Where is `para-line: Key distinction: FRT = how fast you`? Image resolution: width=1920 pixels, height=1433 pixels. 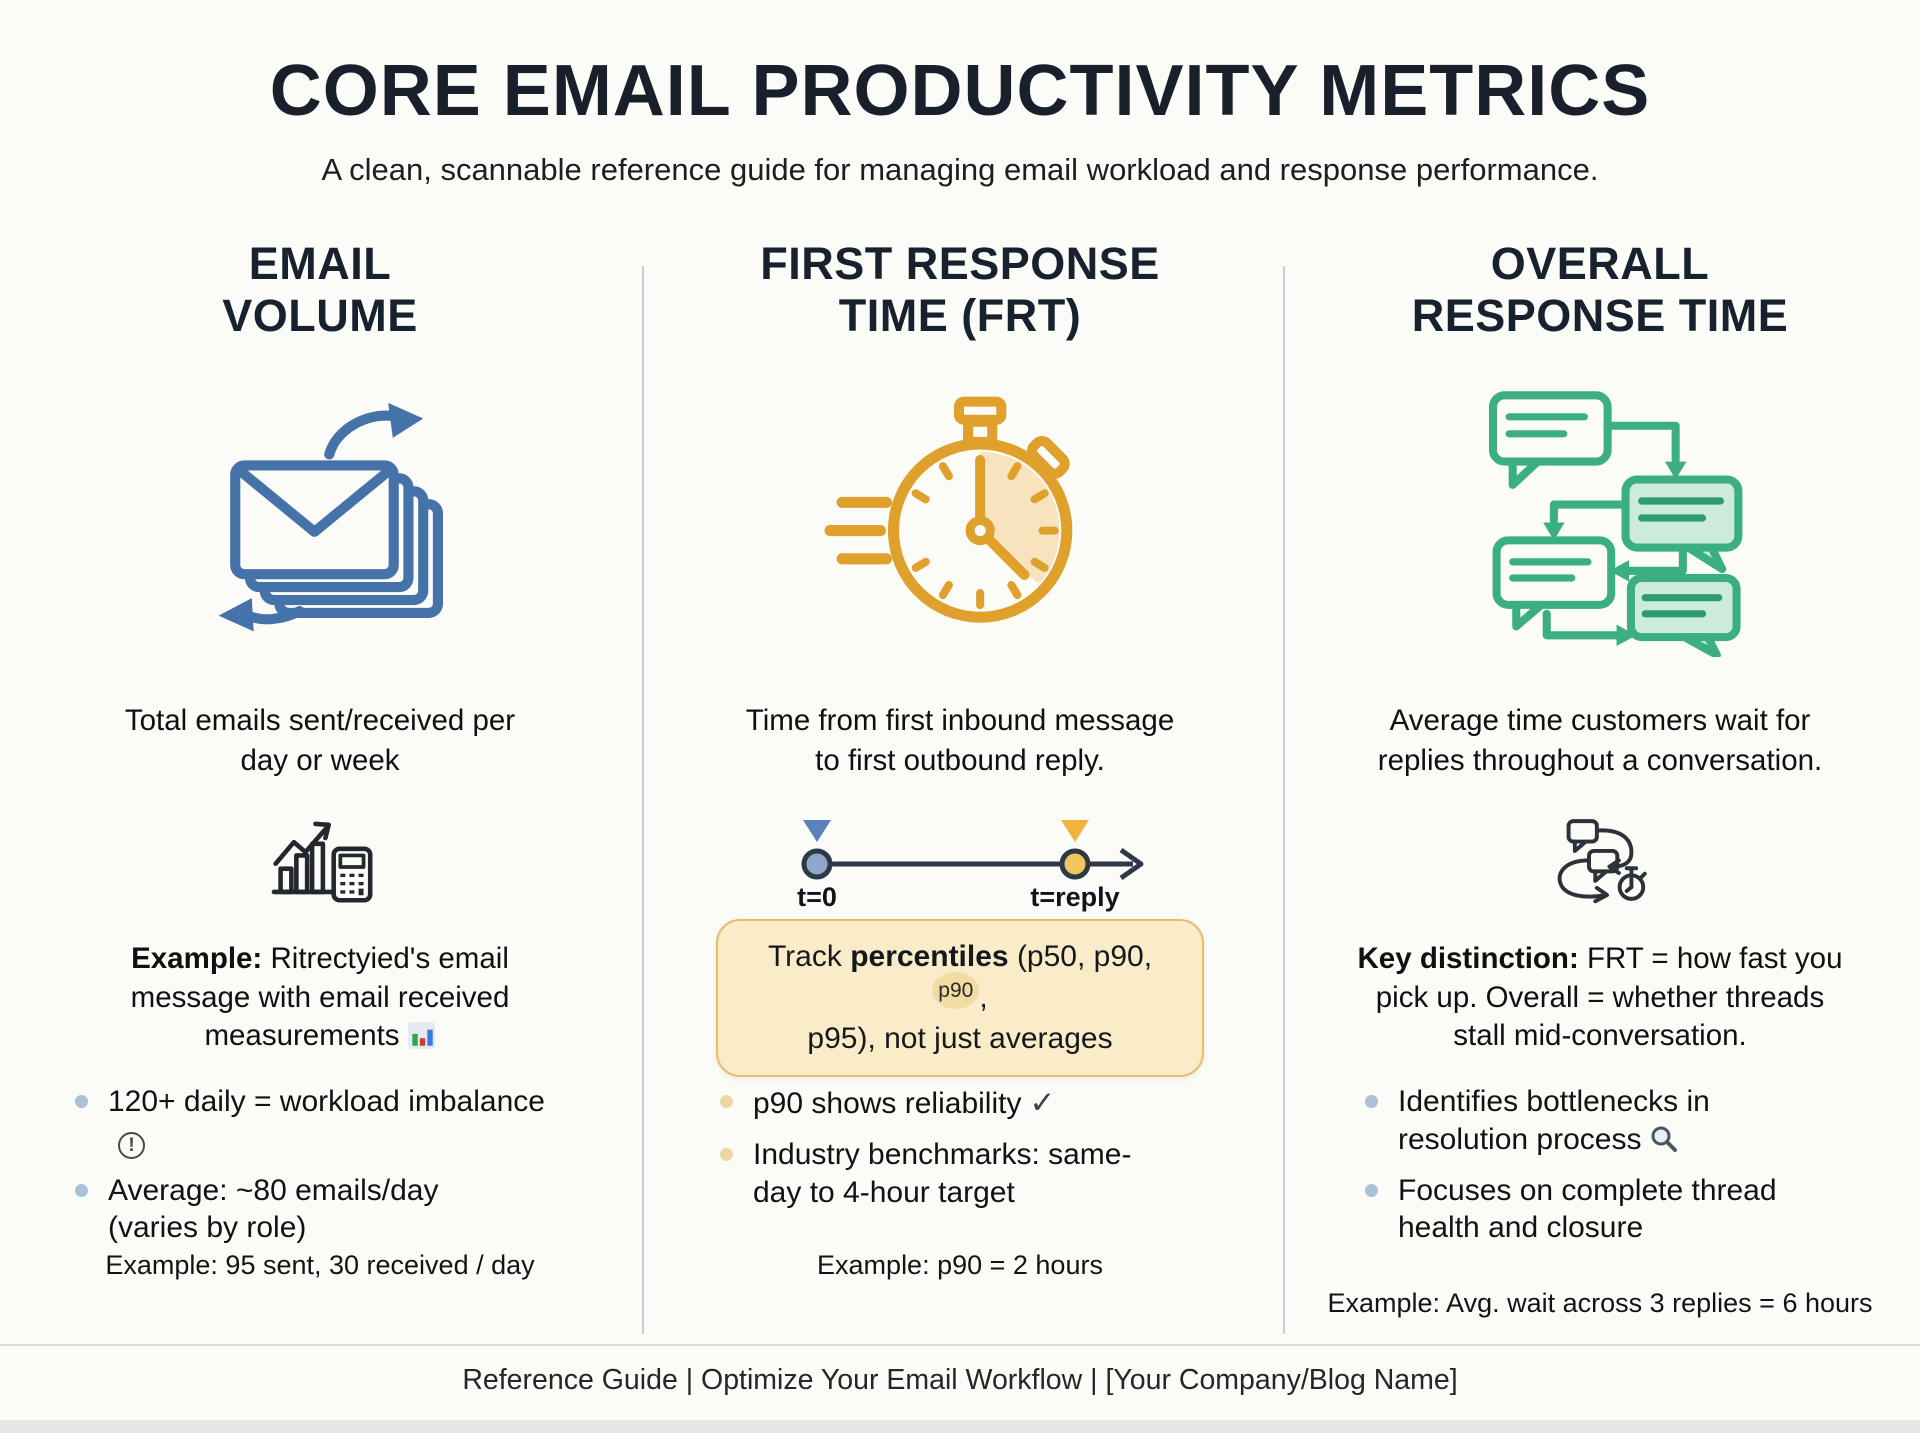 para-line: Key distinction: FRT = how fast you is located at coordinates (1600, 959).